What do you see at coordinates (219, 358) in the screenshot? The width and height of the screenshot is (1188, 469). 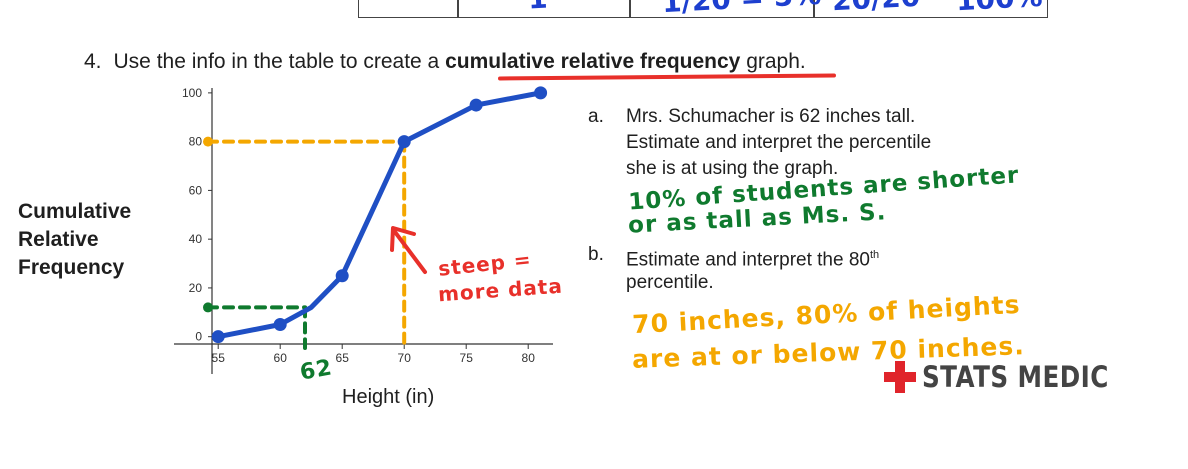 I see `x-tick-label: 55` at bounding box center [219, 358].